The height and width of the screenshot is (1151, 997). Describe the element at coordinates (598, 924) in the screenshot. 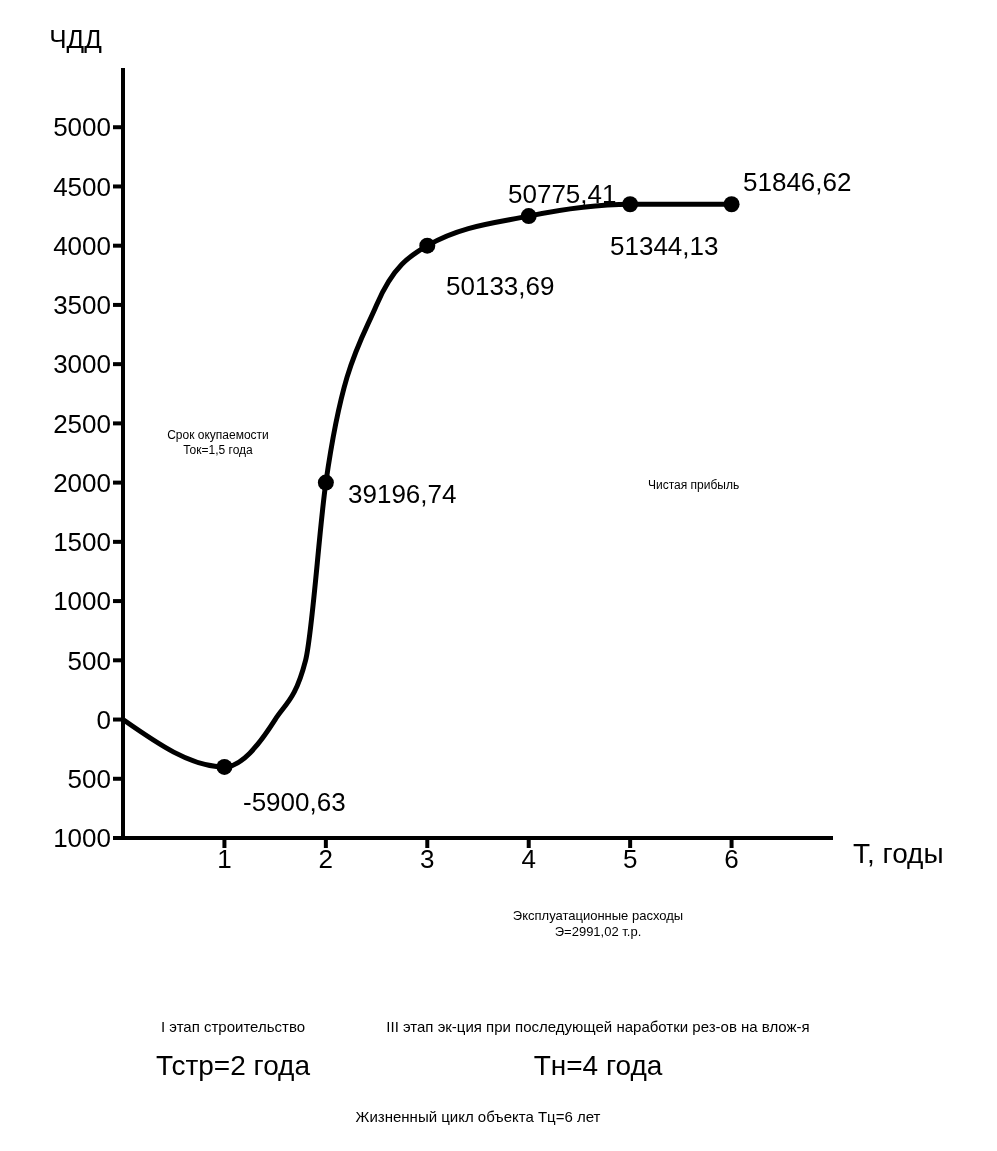

I see `text: Эксплуатационные расходы Э=2991,02 т.р.` at that location.